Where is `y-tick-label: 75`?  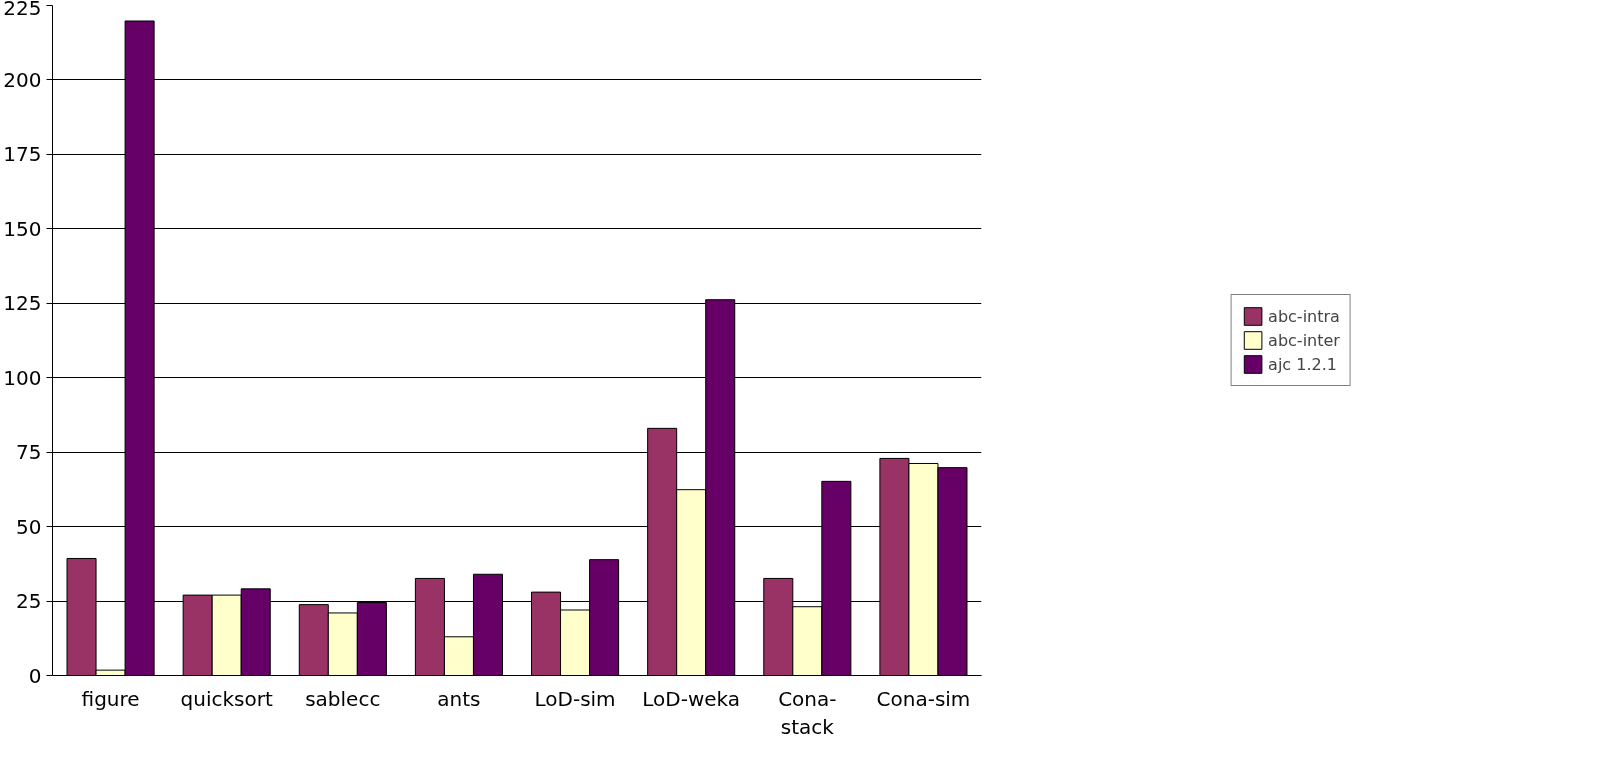 y-tick-label: 75 is located at coordinates (29, 452).